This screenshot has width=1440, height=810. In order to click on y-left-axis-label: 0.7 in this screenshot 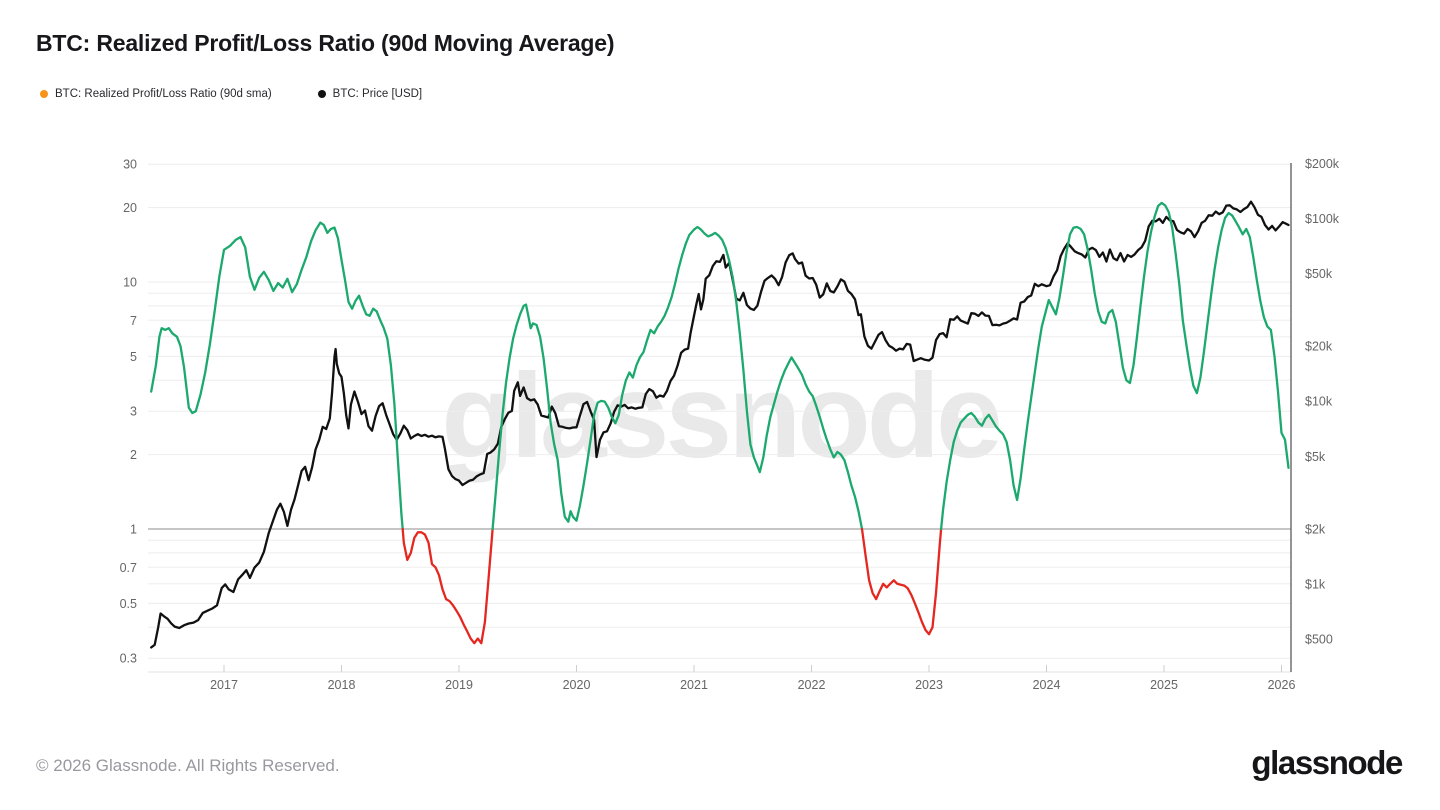, I will do `click(128, 568)`.